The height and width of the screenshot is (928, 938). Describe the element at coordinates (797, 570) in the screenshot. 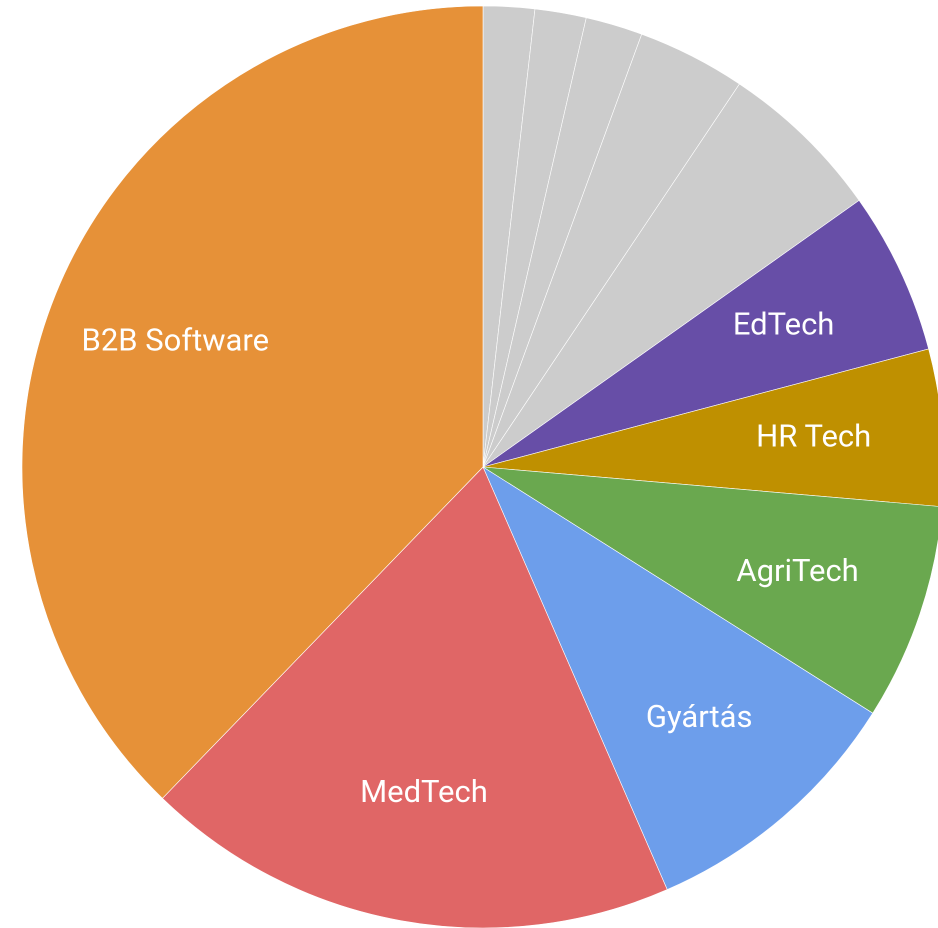

I see `slice-label: AgriTech` at that location.